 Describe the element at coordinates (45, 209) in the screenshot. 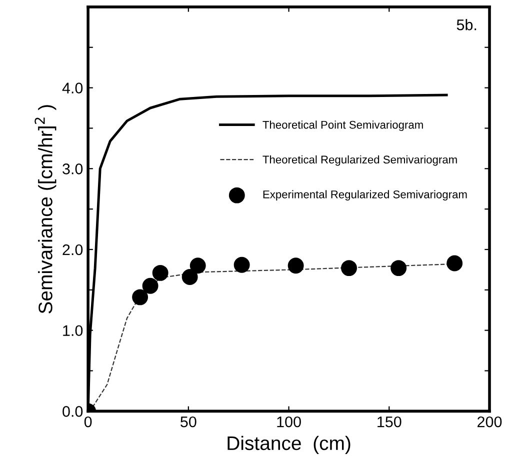

I see `y-axis-title: Semivariance ([cm/hr]$^{2}$ )` at that location.